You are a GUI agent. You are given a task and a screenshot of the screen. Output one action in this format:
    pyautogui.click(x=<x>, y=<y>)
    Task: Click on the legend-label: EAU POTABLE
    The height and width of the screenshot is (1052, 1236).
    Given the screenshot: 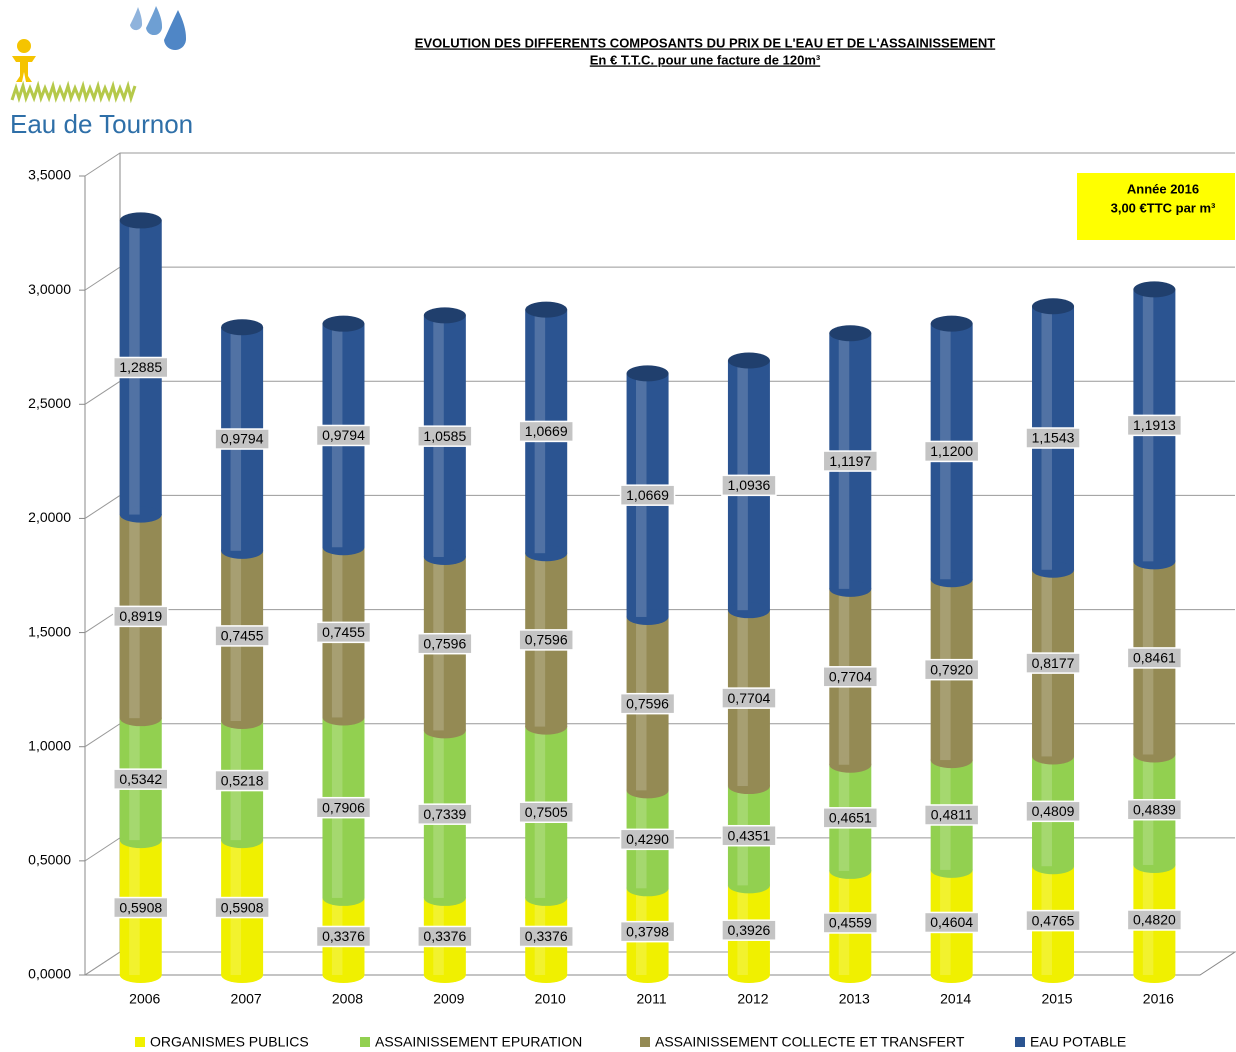 What is the action you would take?
    pyautogui.click(x=1078, y=1042)
    